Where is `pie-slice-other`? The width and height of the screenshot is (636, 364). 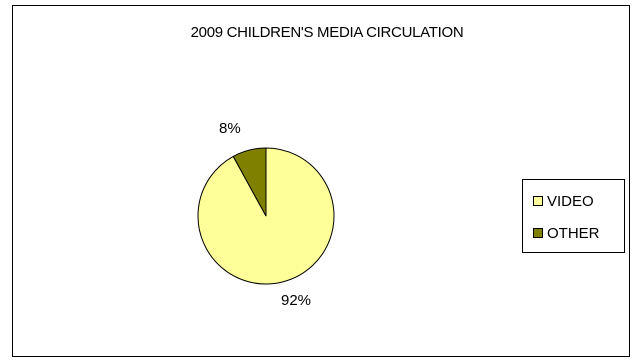 pie-slice-other is located at coordinates (249, 182).